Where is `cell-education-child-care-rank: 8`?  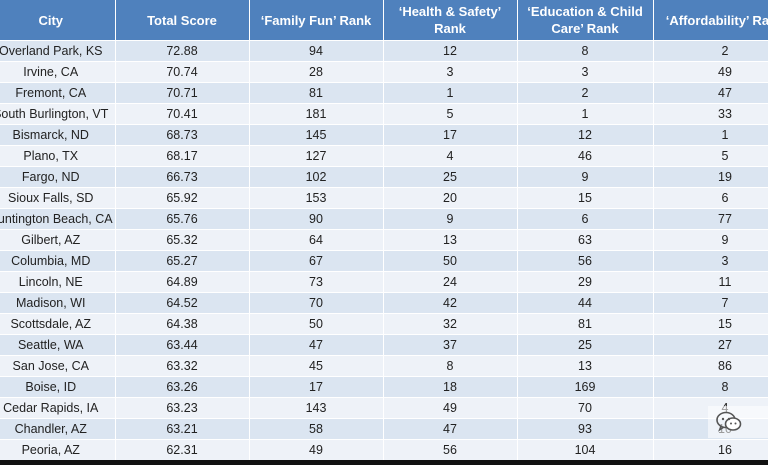
cell-education-child-care-rank: 8 is located at coordinates (585, 51).